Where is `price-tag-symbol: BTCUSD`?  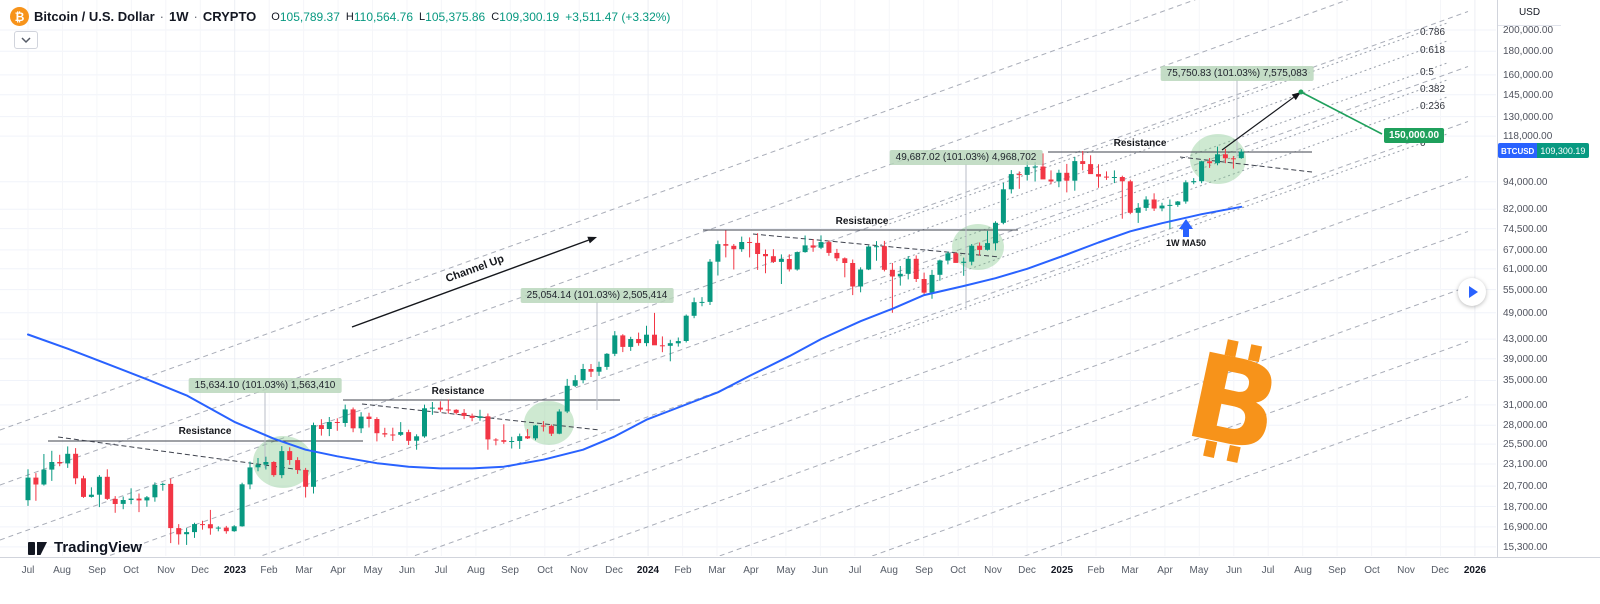
price-tag-symbol: BTCUSD is located at coordinates (1518, 150).